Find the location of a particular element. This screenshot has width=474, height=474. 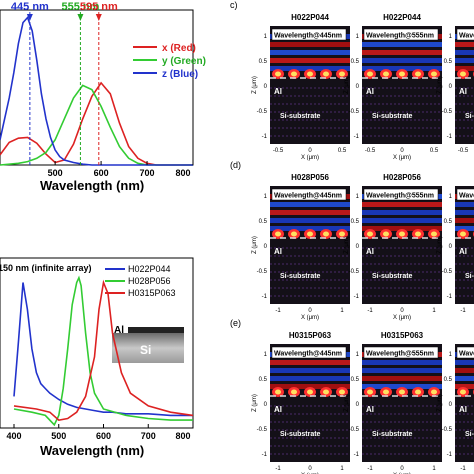

sim-title: H0315P063 is located at coordinates (310, 335).